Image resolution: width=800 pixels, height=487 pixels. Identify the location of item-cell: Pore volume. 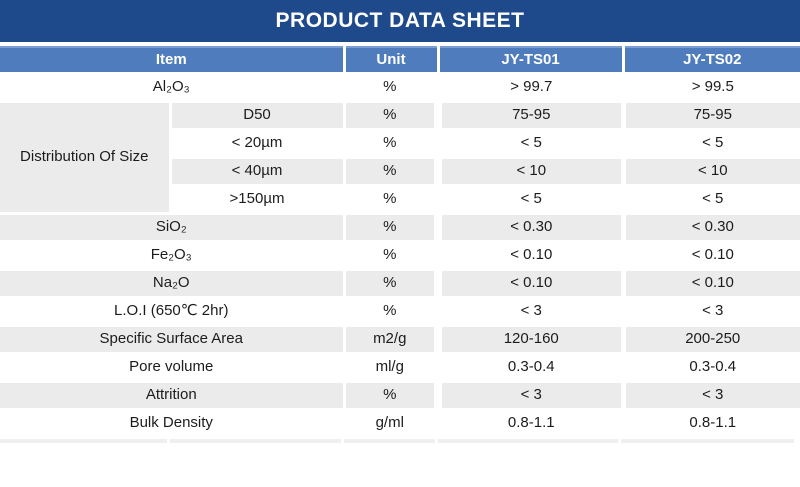
(173, 367).